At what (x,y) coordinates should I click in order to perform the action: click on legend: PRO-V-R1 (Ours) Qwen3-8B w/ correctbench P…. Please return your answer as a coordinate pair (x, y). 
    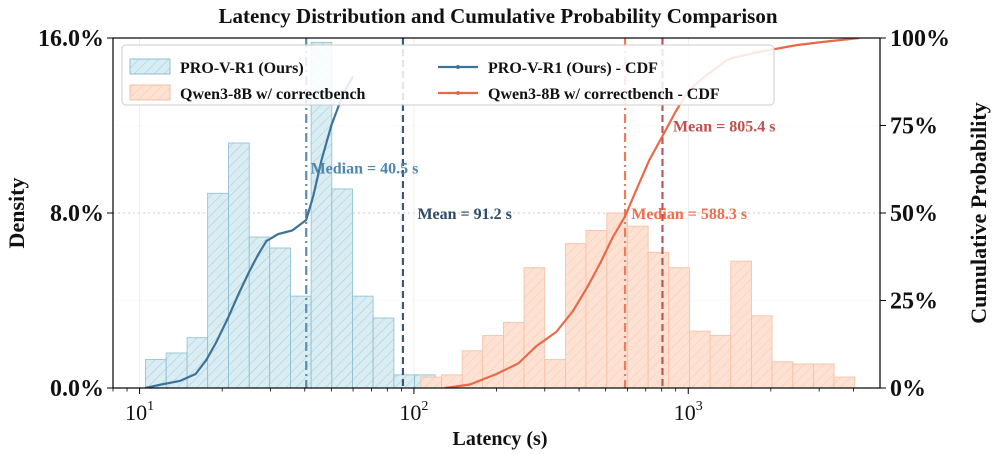
    Looking at the image, I should click on (448, 75).